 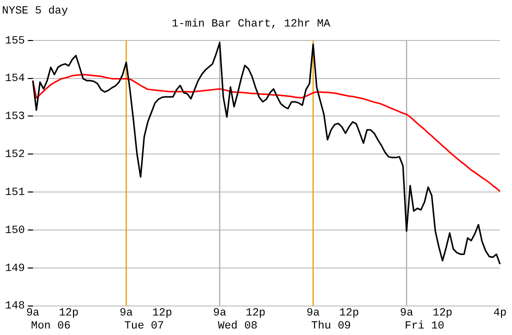 I want to click on y-tick-label: 151, so click(x=15, y=192).